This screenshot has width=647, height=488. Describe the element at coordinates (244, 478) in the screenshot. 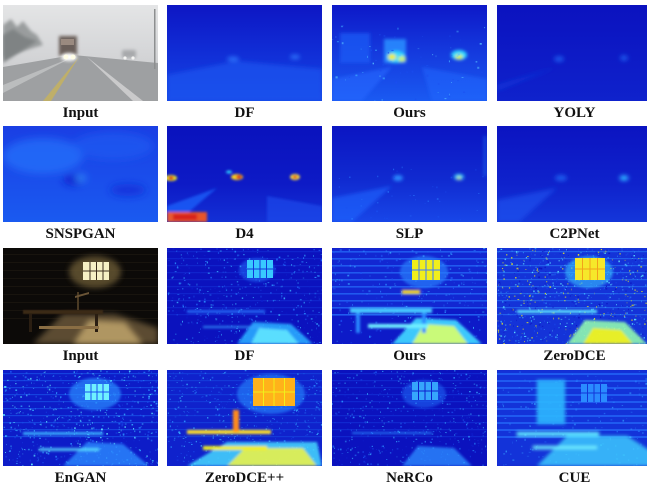

I see `panel-caption: ZeroDCE++` at that location.